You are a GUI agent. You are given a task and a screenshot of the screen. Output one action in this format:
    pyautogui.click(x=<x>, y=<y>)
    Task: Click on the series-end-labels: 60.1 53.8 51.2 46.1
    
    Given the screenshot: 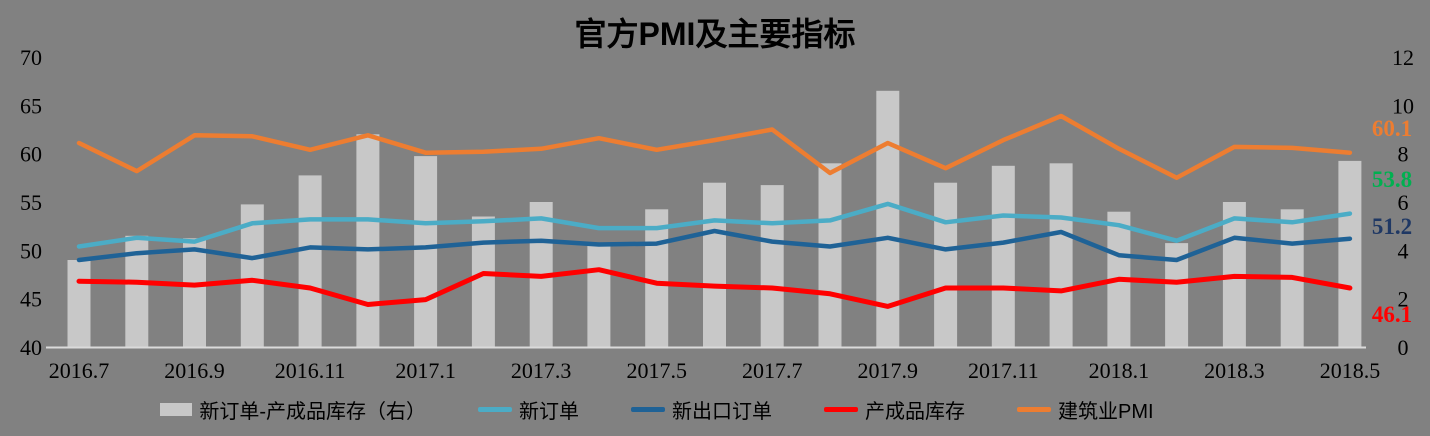 What is the action you would take?
    pyautogui.click(x=1392, y=221)
    